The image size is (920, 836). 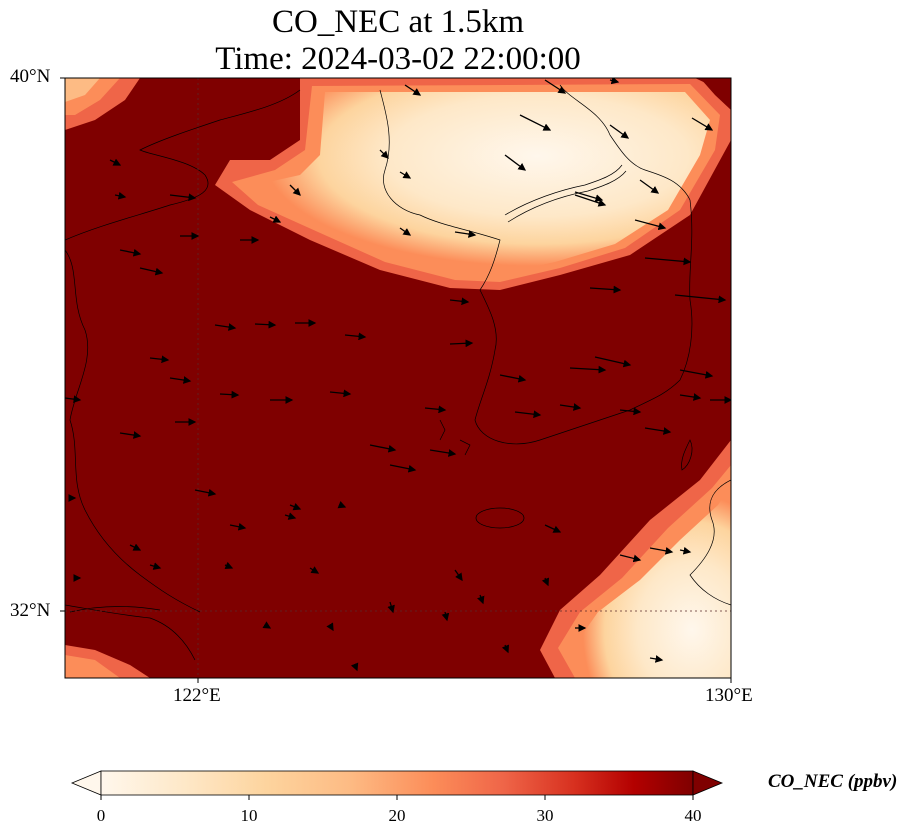 I want to click on lon-tick-122: 122°E, so click(x=197, y=695).